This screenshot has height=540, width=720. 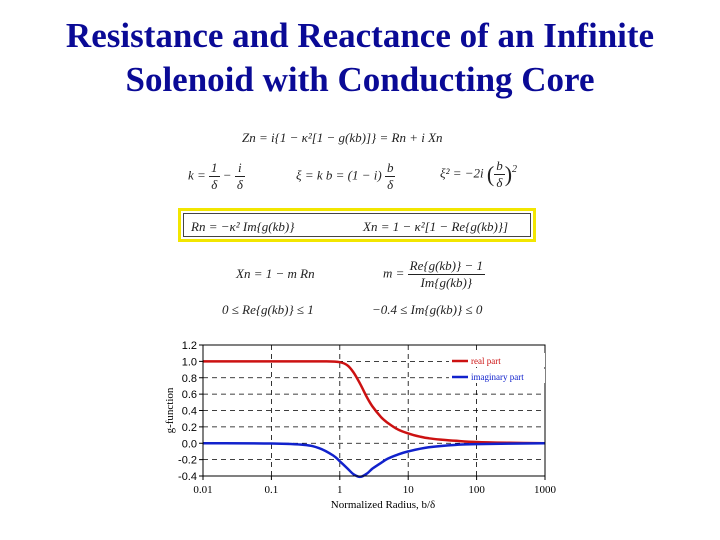 I want to click on x-tick-label: 0.1, so click(x=272, y=490).